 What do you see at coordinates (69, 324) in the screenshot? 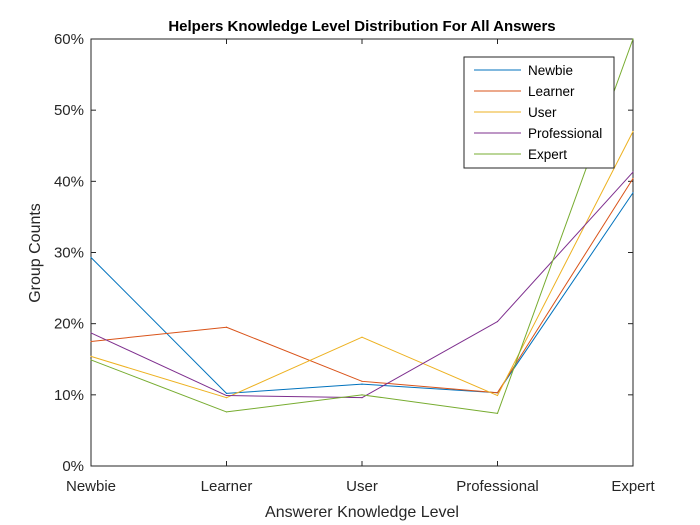
I see `y-tick-label: 20%` at bounding box center [69, 324].